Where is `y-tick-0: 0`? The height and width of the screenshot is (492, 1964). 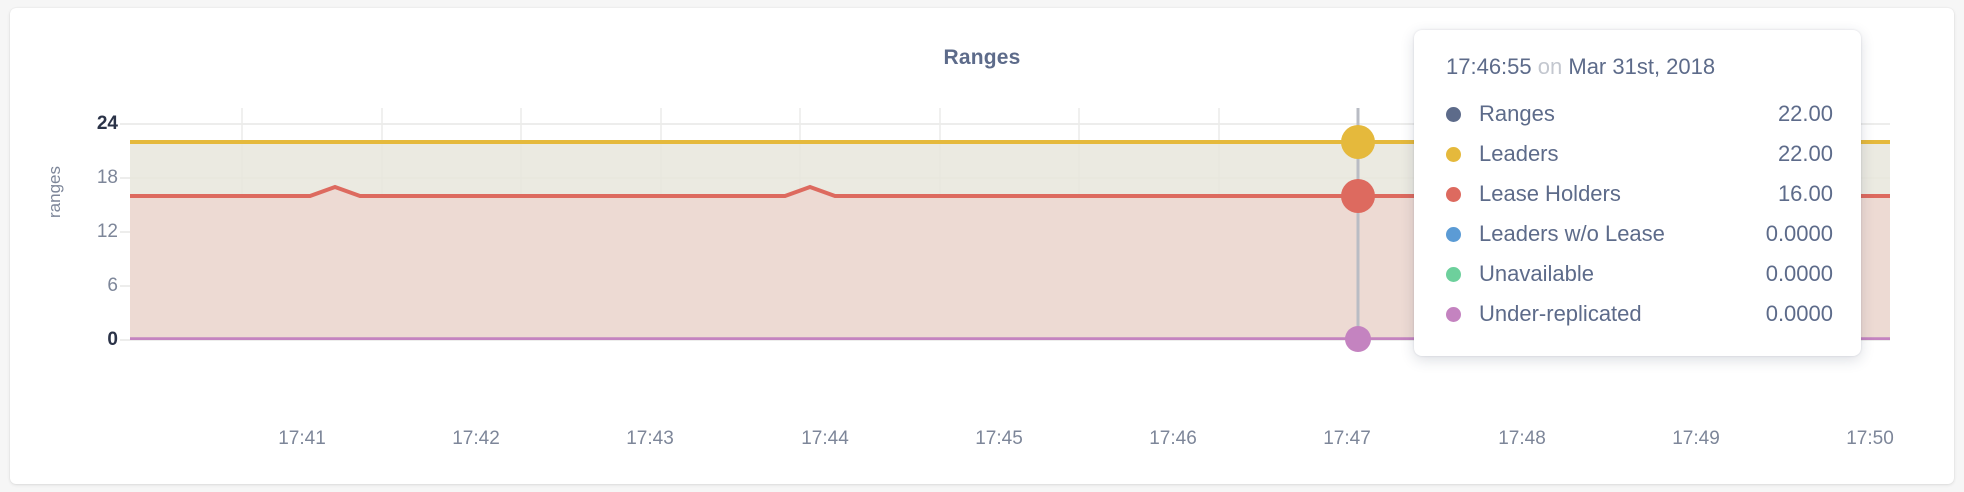 y-tick-0: 0 is located at coordinates (112, 339).